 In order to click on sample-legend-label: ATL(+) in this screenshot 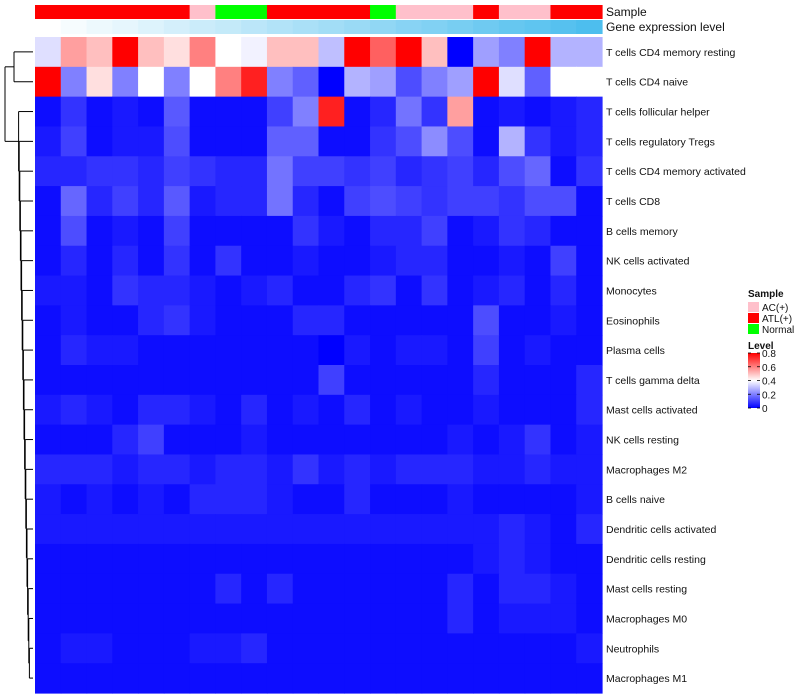, I will do `click(777, 319)`.